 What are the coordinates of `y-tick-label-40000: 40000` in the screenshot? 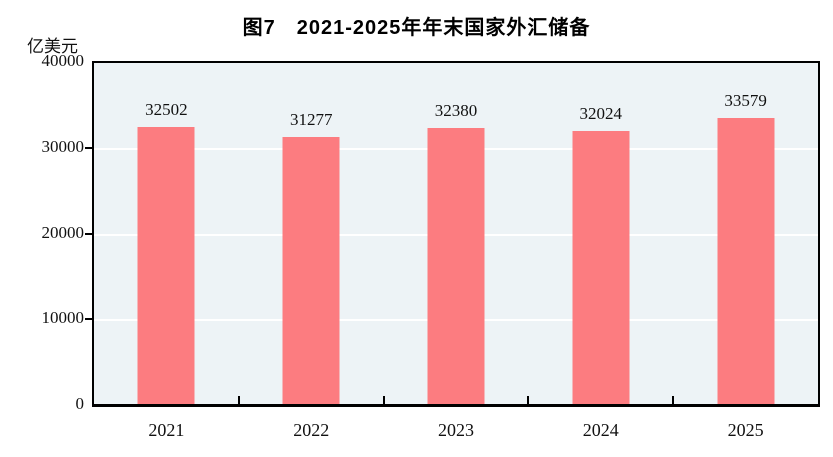 It's located at (63, 60).